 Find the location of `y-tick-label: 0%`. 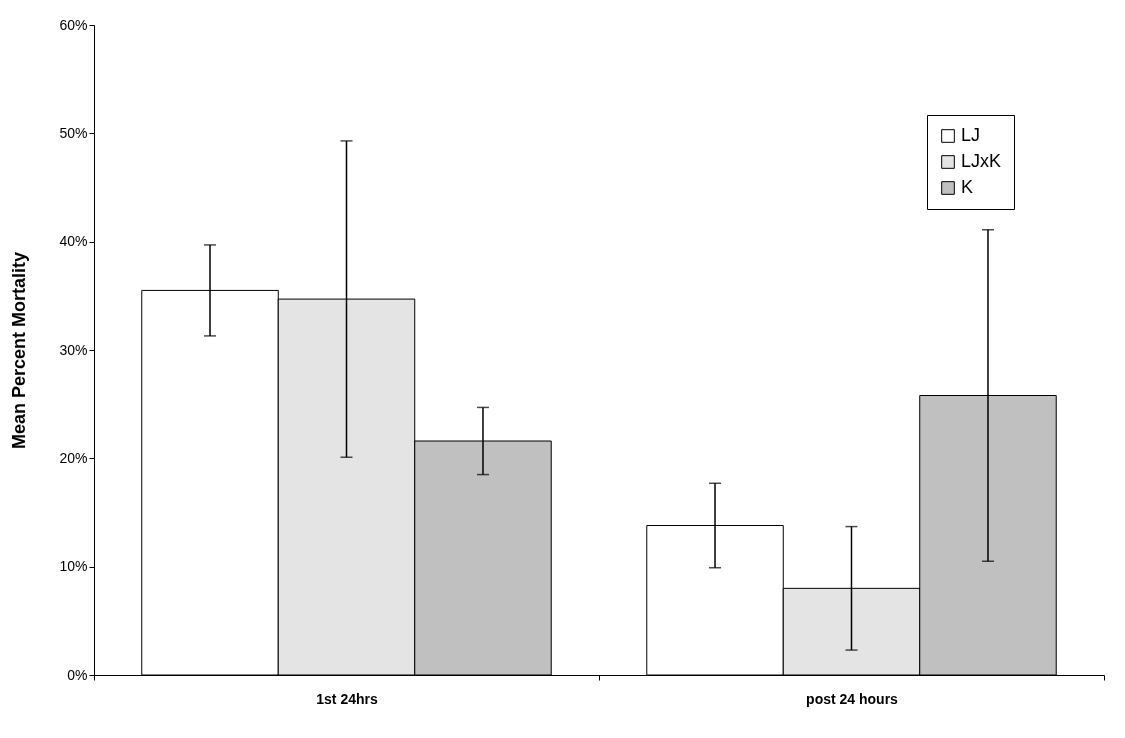

y-tick-label: 0% is located at coordinates (77, 674).